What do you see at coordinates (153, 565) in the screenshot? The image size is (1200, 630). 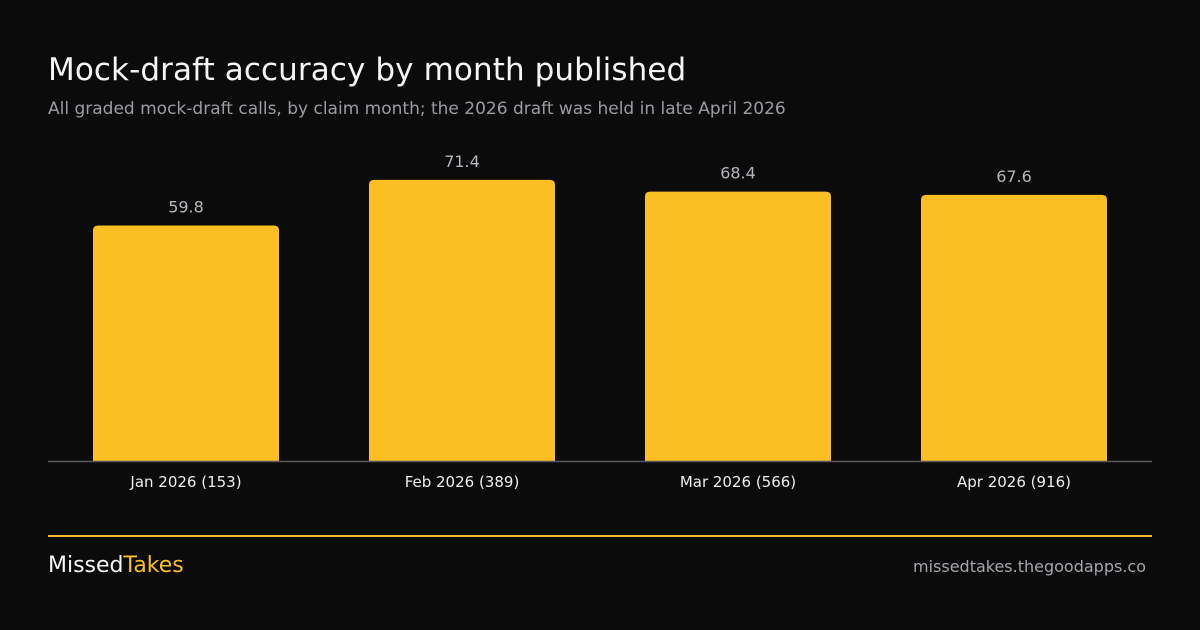 I see `brand-name-part2: Takes` at bounding box center [153, 565].